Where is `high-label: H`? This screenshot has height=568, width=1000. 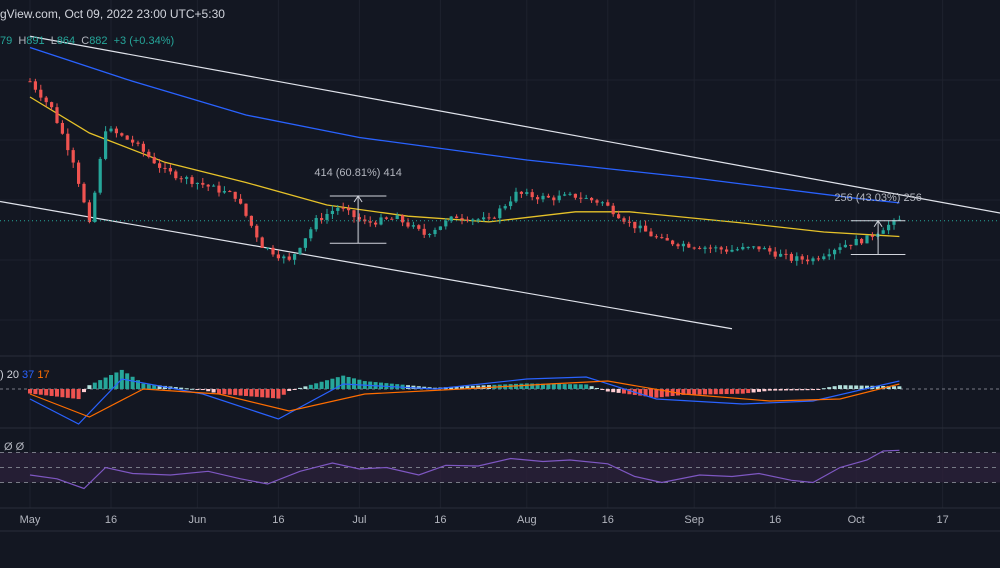
high-label: H is located at coordinates (22, 41).